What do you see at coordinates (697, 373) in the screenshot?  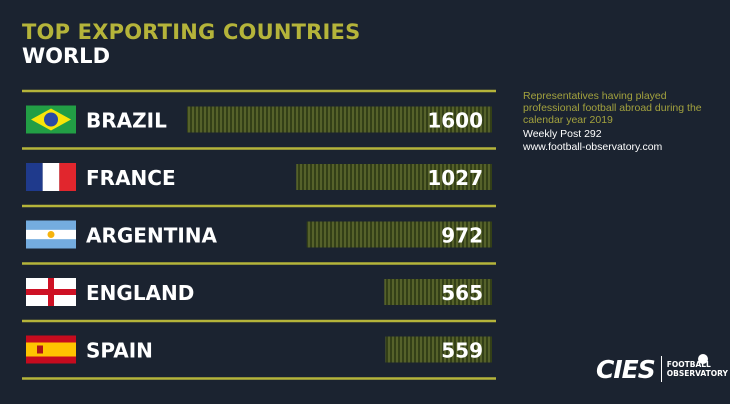 I see `logo-line-2: OBSERVATORY` at bounding box center [697, 373].